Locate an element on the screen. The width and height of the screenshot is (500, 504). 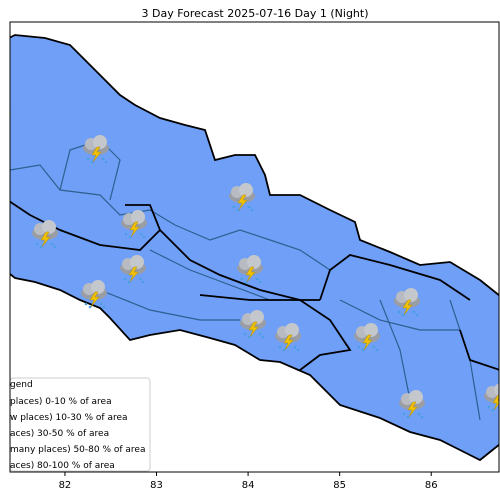
x-tick-label: 82 is located at coordinates (65, 485).